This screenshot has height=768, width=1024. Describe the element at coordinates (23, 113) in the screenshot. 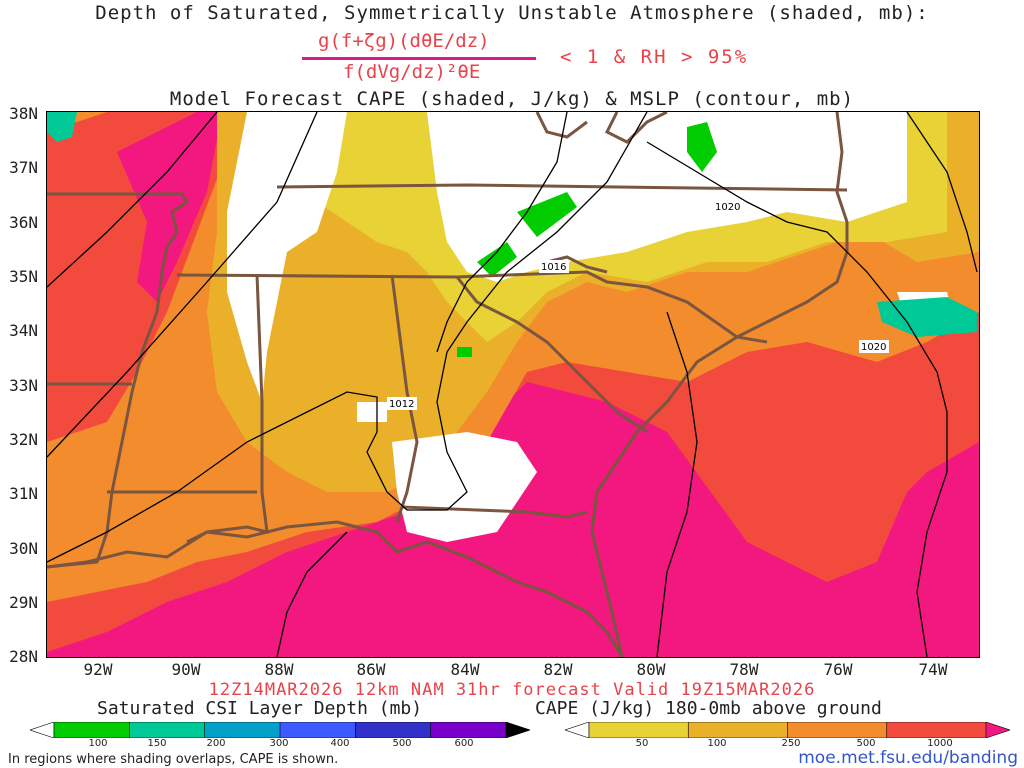

I see `lat-label: 38N` at that location.